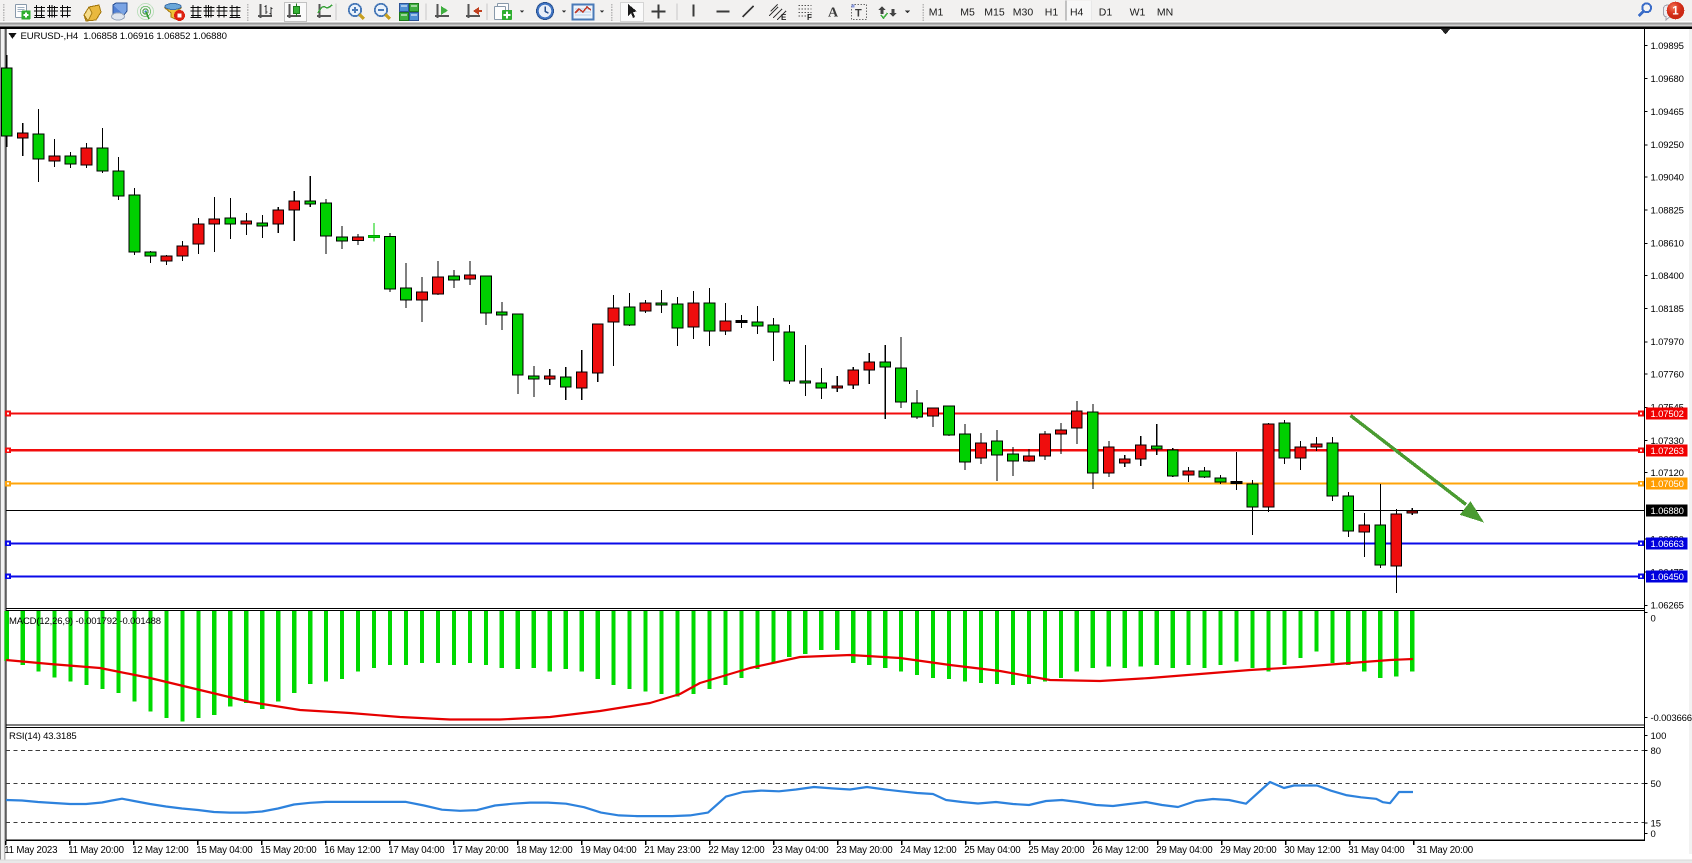 The image size is (1692, 863). I want to click on svg-text: D1, so click(1106, 13).